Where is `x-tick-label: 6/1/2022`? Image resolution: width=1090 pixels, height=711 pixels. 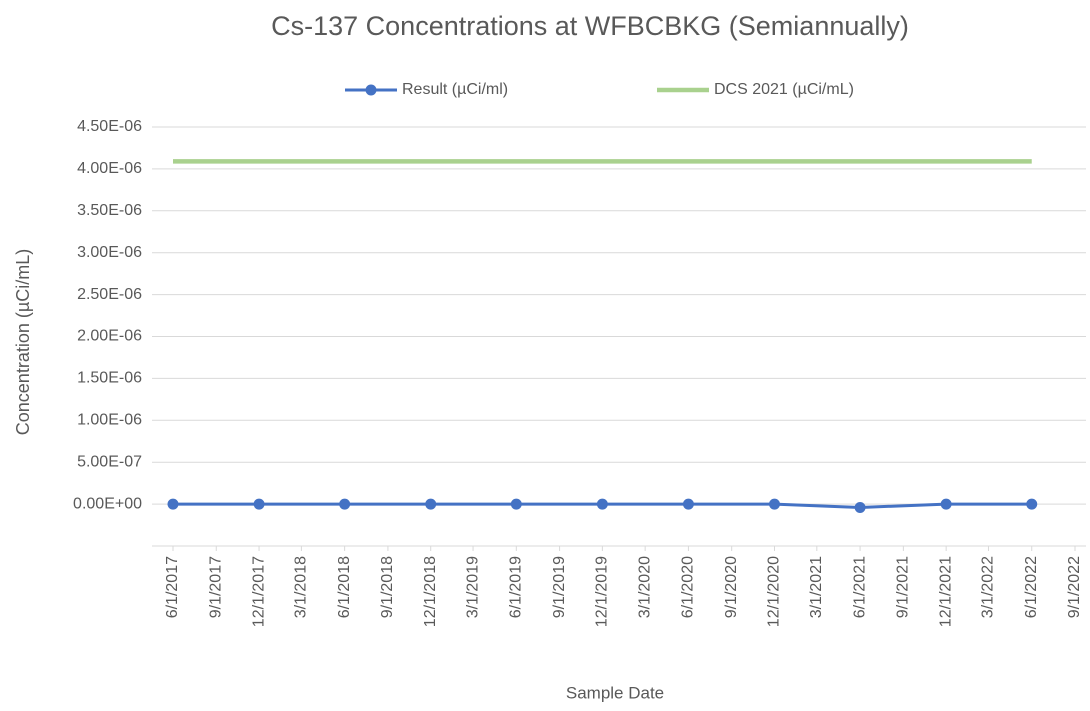 x-tick-label: 6/1/2022 is located at coordinates (1031, 587).